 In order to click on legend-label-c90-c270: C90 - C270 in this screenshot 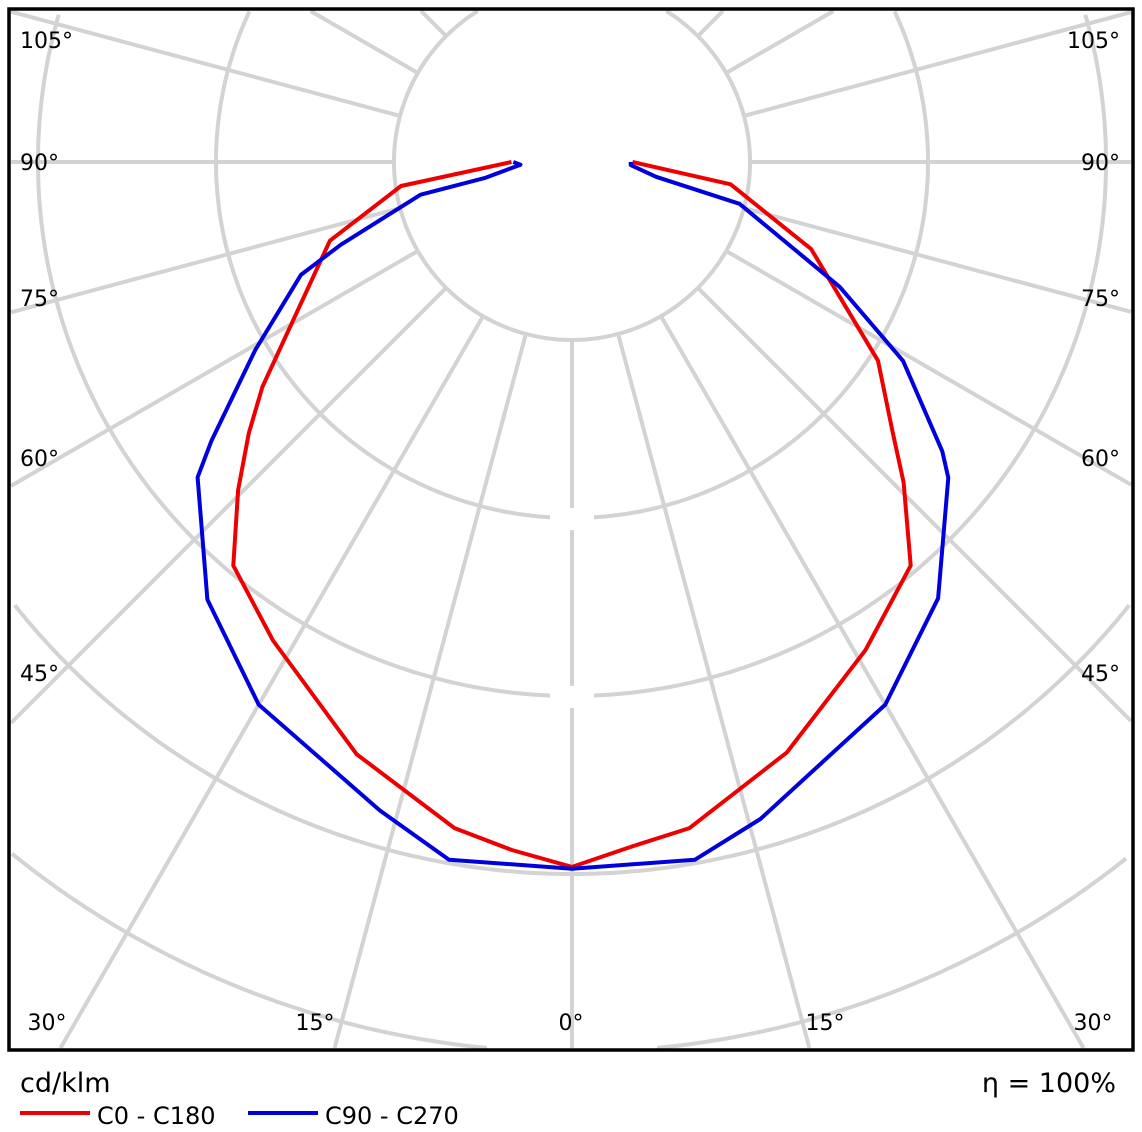, I will do `click(392, 1116)`.